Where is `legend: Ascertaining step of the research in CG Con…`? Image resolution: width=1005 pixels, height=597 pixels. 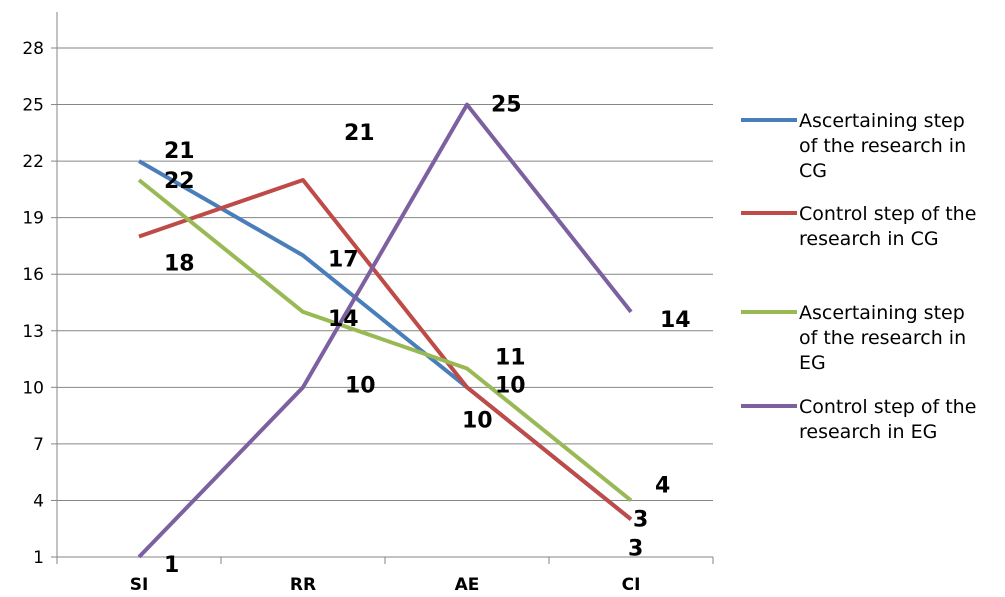
legend: Ascertaining step of the research in CG Con… is located at coordinates (858, 276).